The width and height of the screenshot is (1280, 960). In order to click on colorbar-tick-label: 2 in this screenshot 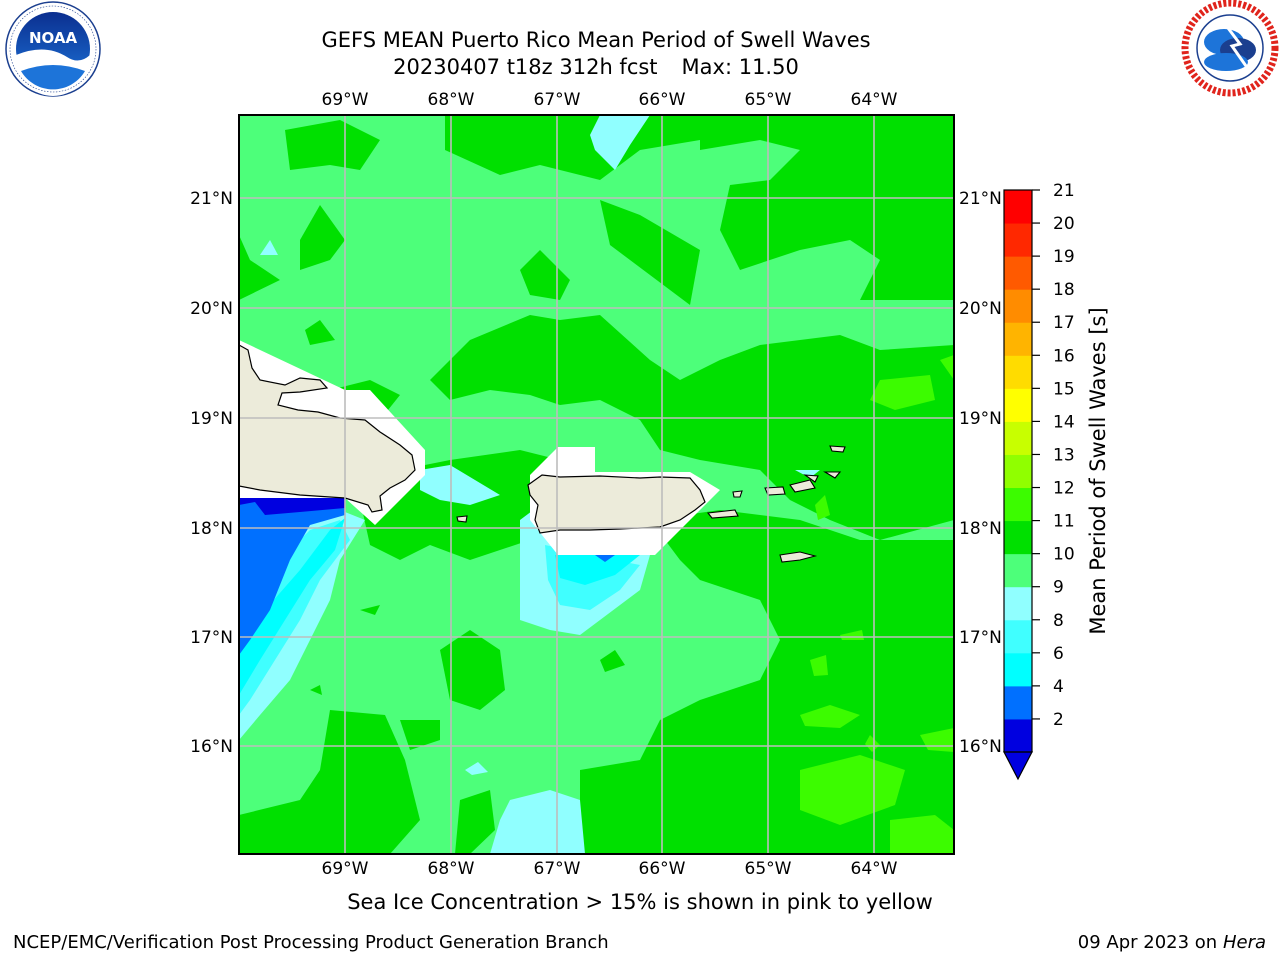, I will do `click(1058, 720)`.